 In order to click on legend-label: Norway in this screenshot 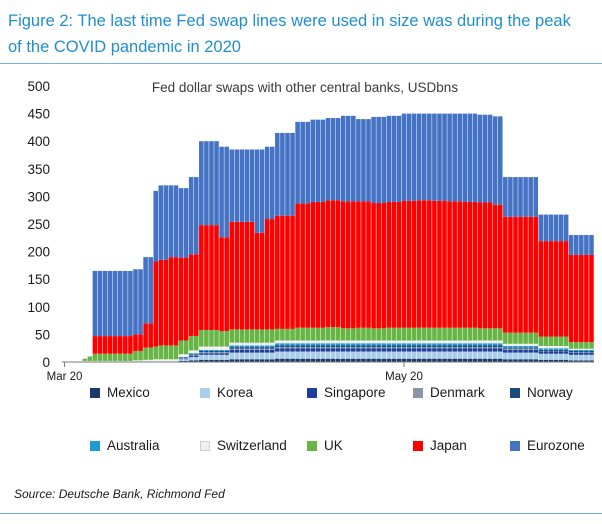, I will do `click(550, 392)`.